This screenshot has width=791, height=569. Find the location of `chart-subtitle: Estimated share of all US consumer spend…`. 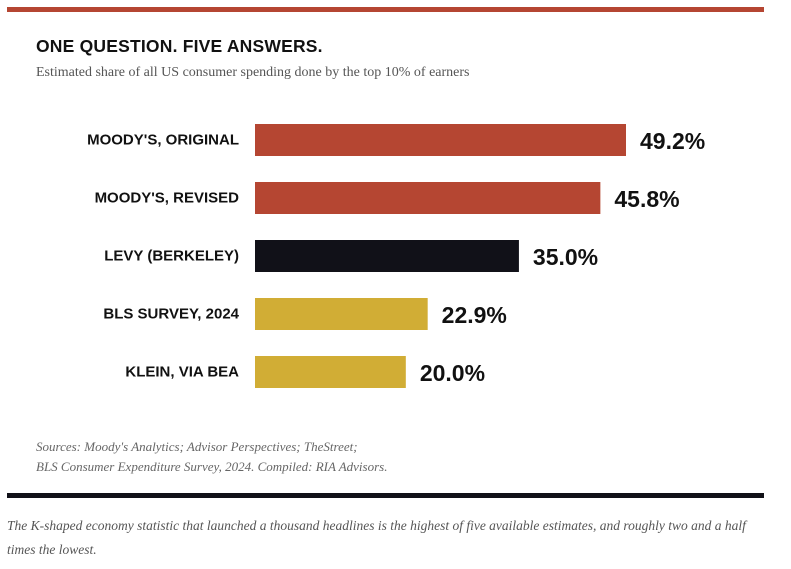

chart-subtitle: Estimated share of all US consumer spend… is located at coordinates (253, 72).